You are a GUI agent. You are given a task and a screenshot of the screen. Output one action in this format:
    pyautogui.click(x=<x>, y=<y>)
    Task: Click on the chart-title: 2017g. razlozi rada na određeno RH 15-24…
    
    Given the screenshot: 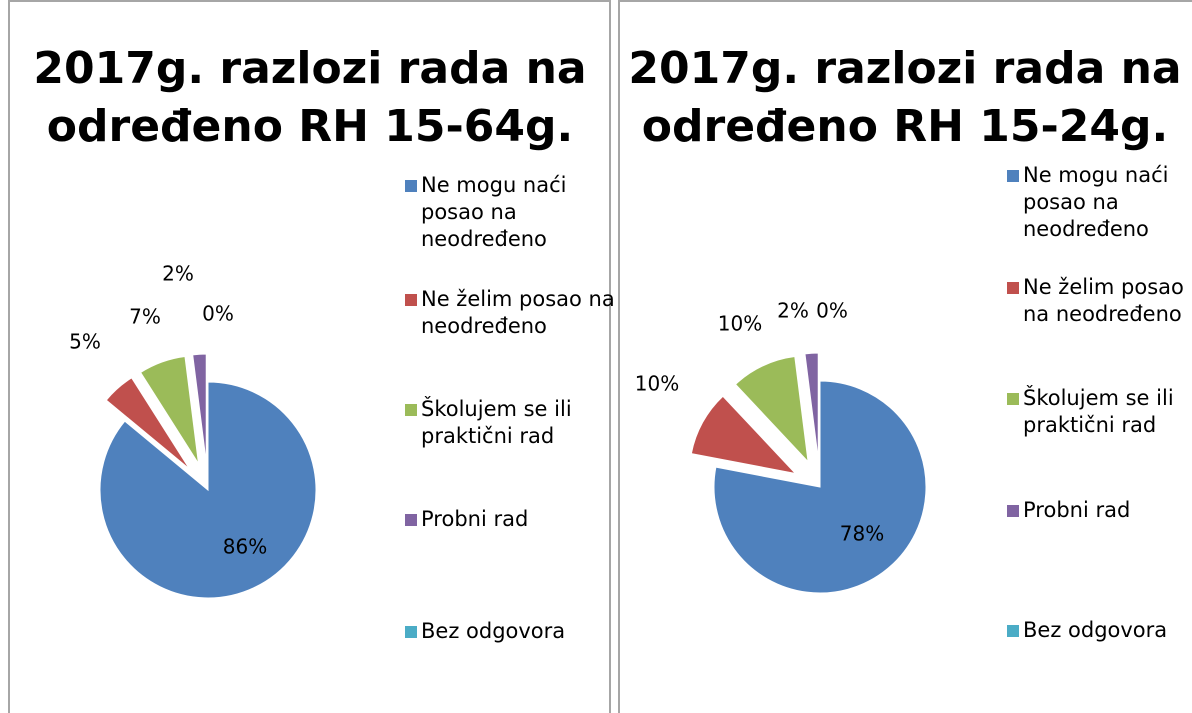 What is the action you would take?
    pyautogui.click(x=905, y=97)
    